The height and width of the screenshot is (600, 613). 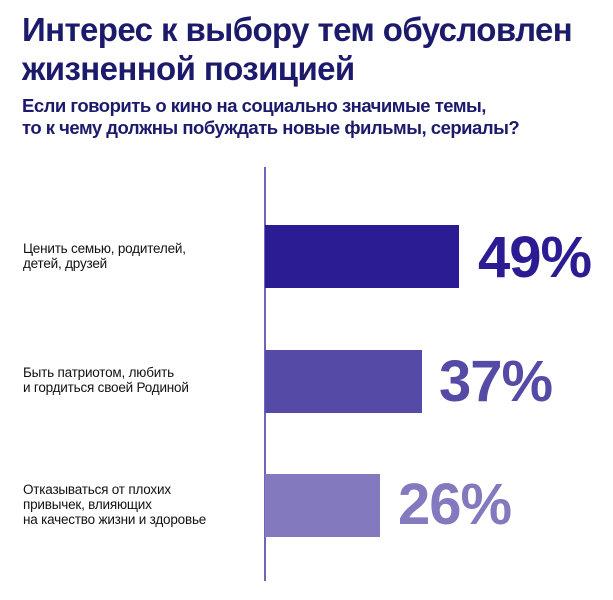 I want to click on category-label-1-line-2: детей, друзей, so click(x=65, y=263).